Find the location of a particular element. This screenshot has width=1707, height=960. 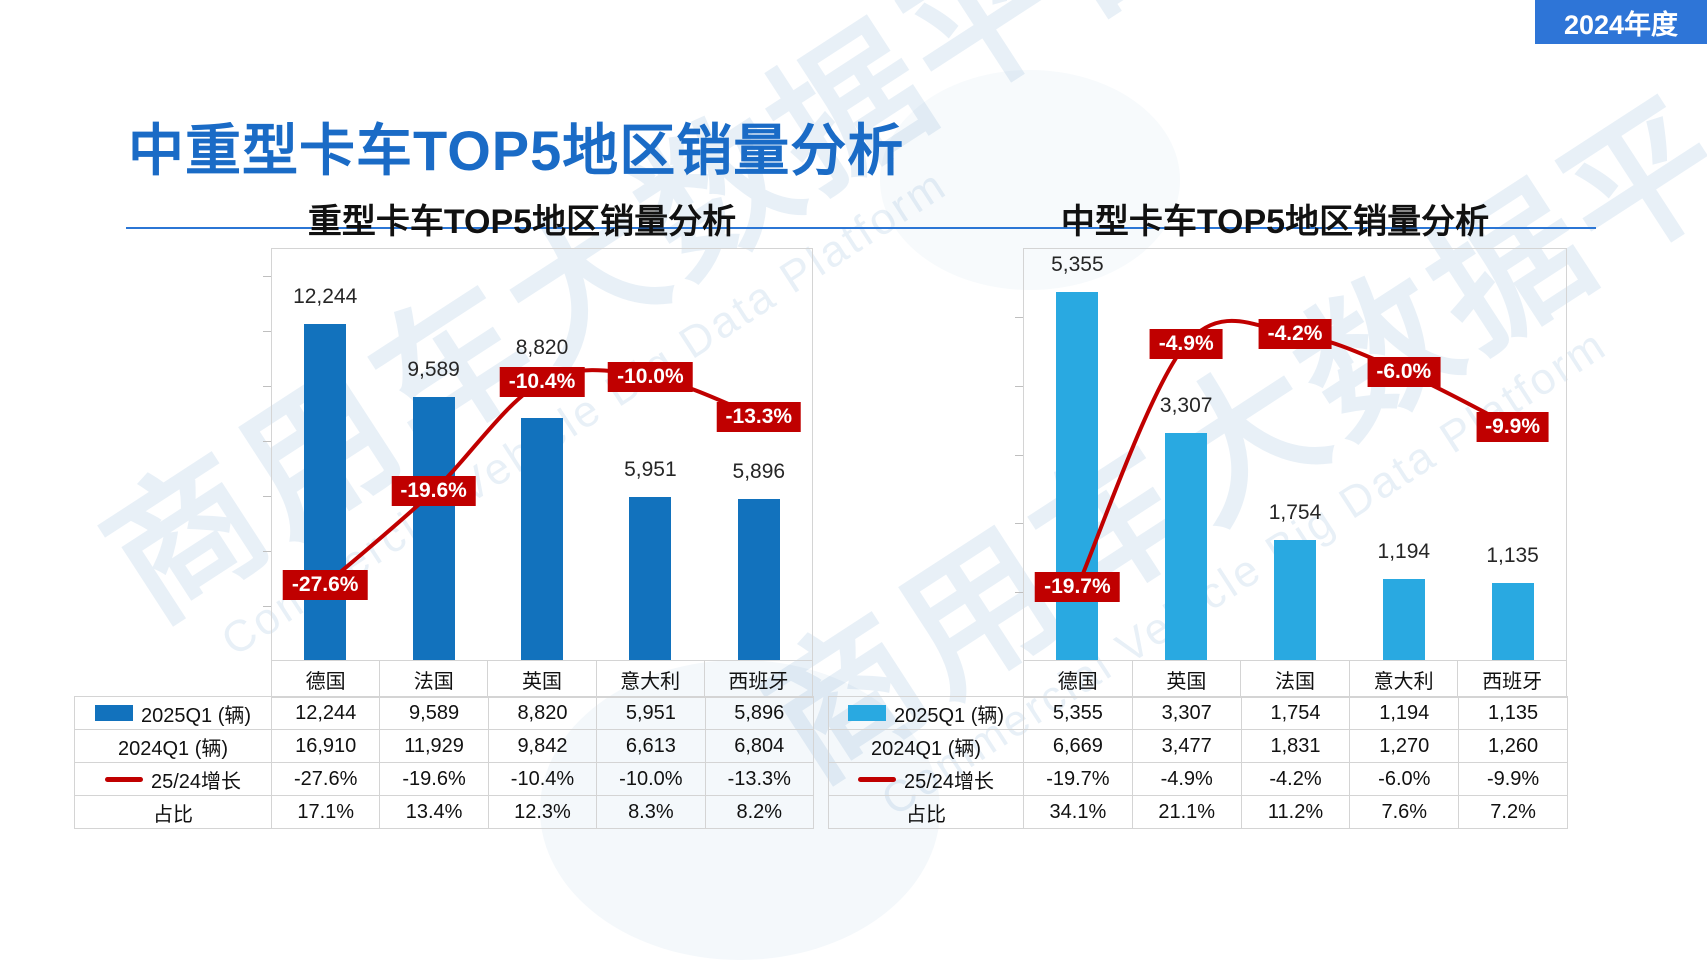

table-value-cell: 8.3% is located at coordinates (651, 812).